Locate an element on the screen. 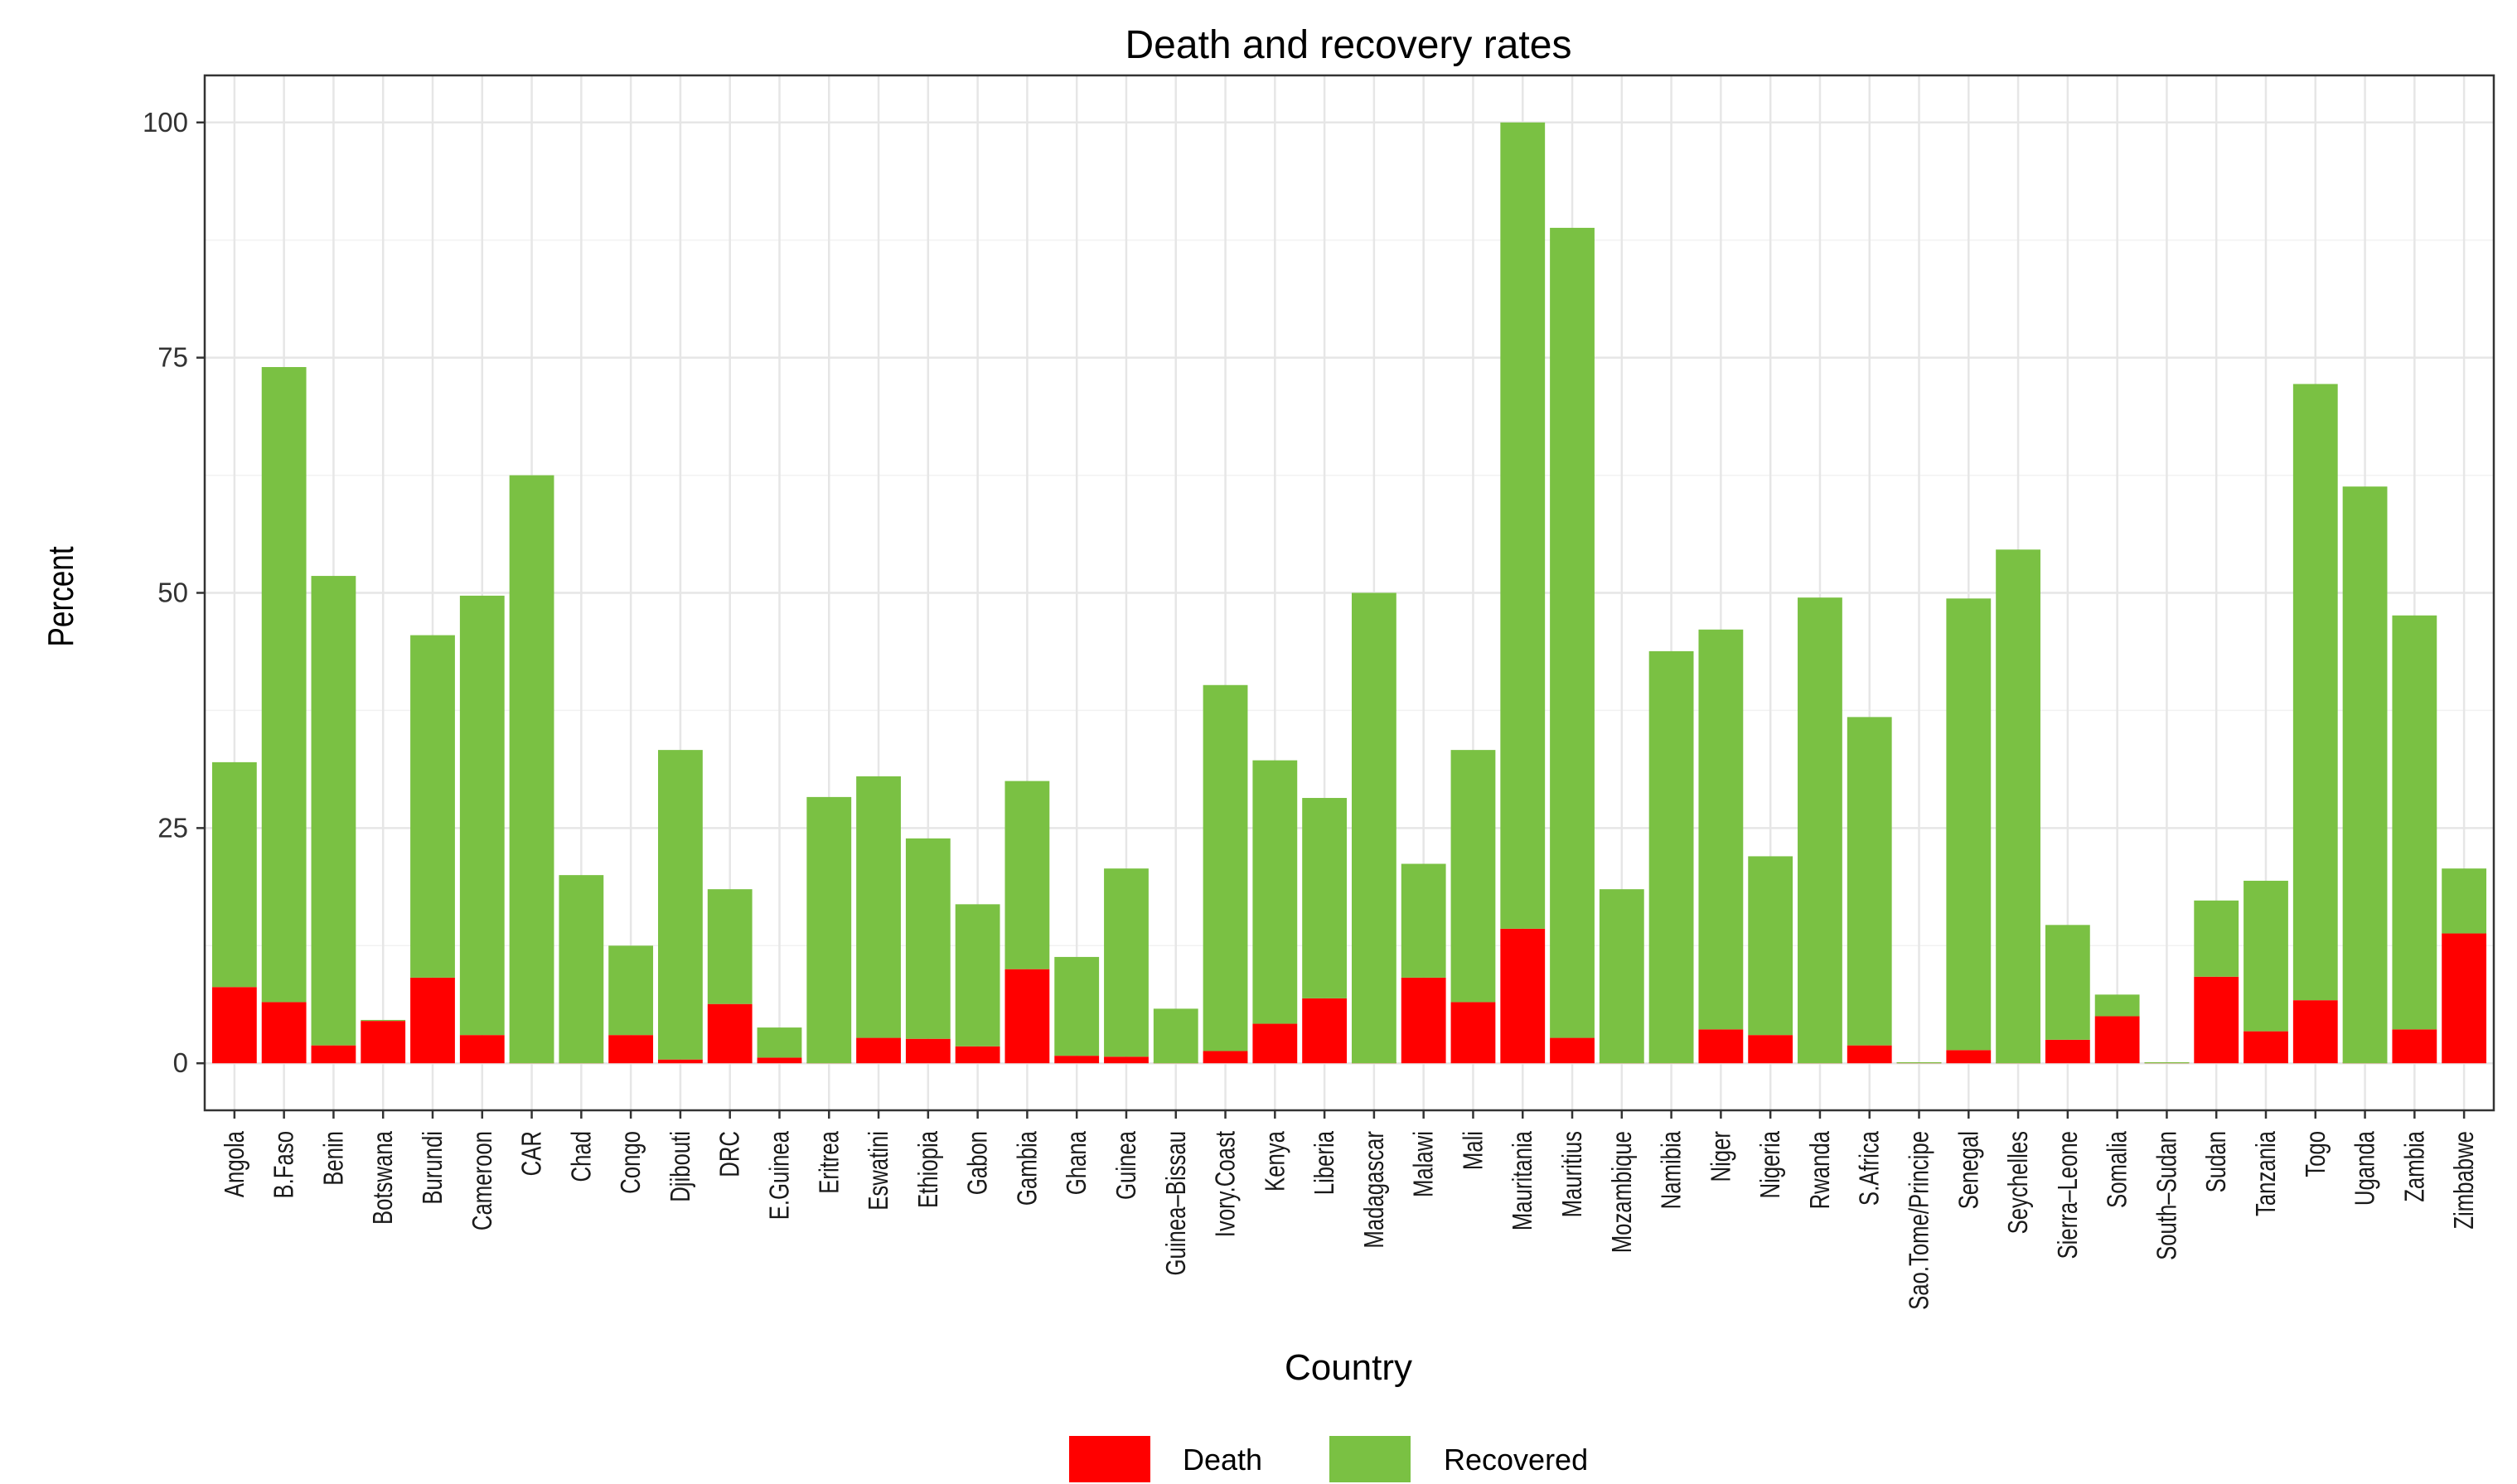  legend-key-recovered is located at coordinates (1370, 1459).